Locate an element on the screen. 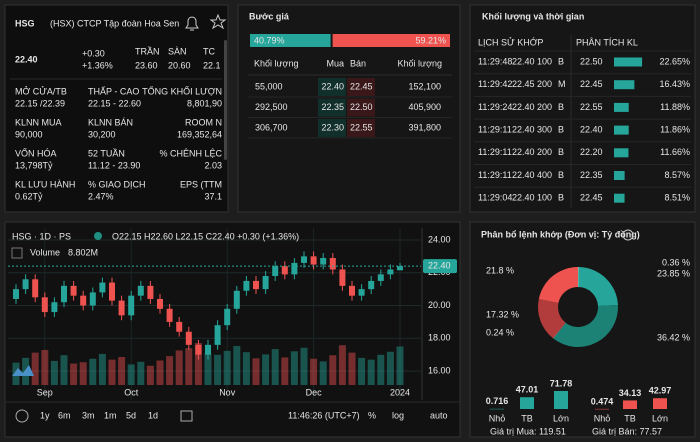 The height and width of the screenshot is (442, 700). scrollbar is located at coordinates (225, 100).